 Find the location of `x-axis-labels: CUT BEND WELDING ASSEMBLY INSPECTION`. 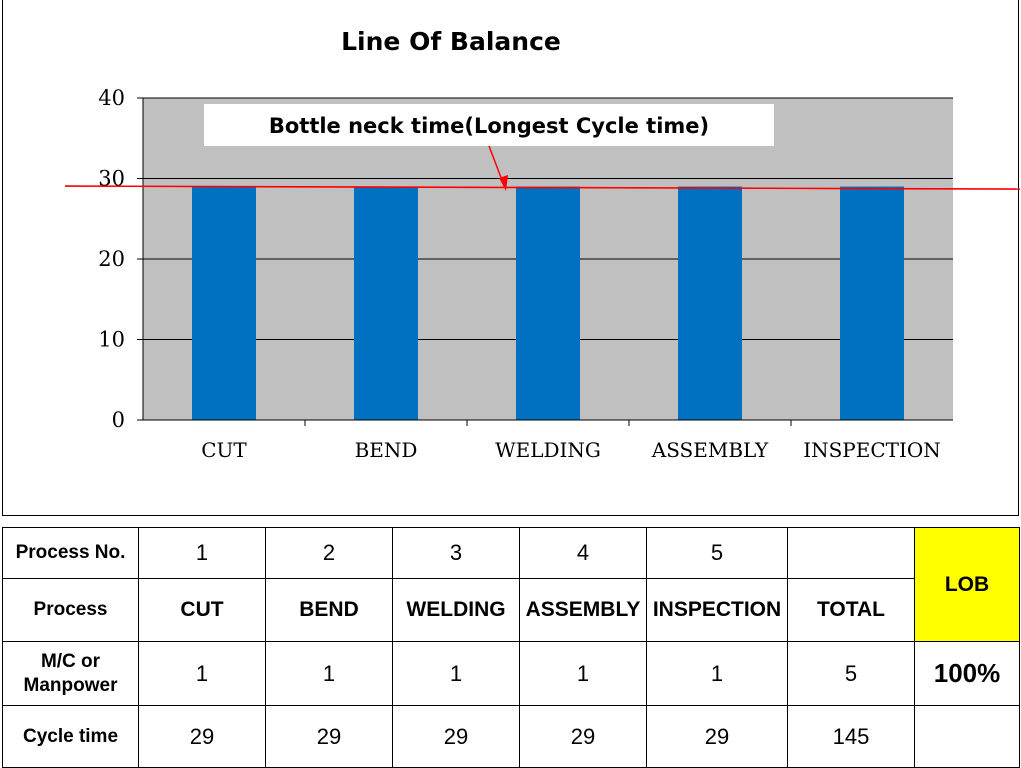

x-axis-labels: CUT BEND WELDING ASSEMBLY INSPECTION is located at coordinates (571, 441).